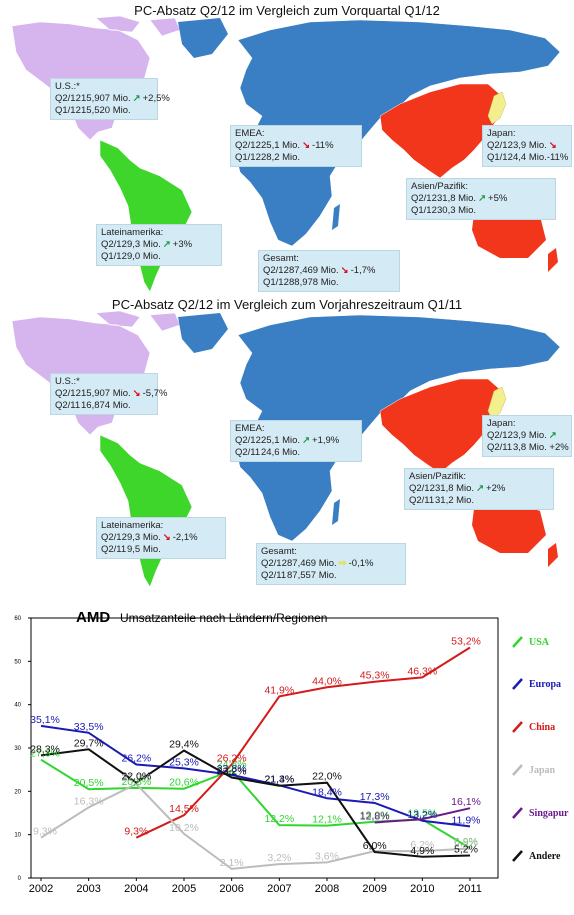  What do you see at coordinates (327, 820) in the screenshot?
I see `data-label-usa: 12,1%` at bounding box center [327, 820].